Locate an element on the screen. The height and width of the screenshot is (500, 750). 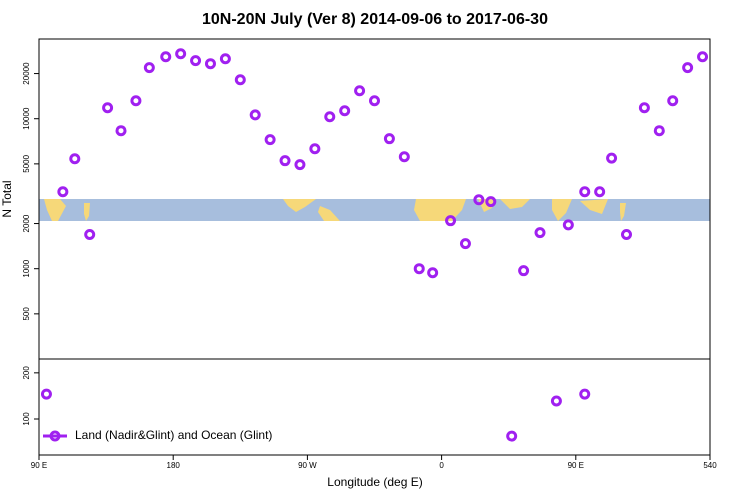
y-tick-label: 200 is located at coordinates (26, 373).